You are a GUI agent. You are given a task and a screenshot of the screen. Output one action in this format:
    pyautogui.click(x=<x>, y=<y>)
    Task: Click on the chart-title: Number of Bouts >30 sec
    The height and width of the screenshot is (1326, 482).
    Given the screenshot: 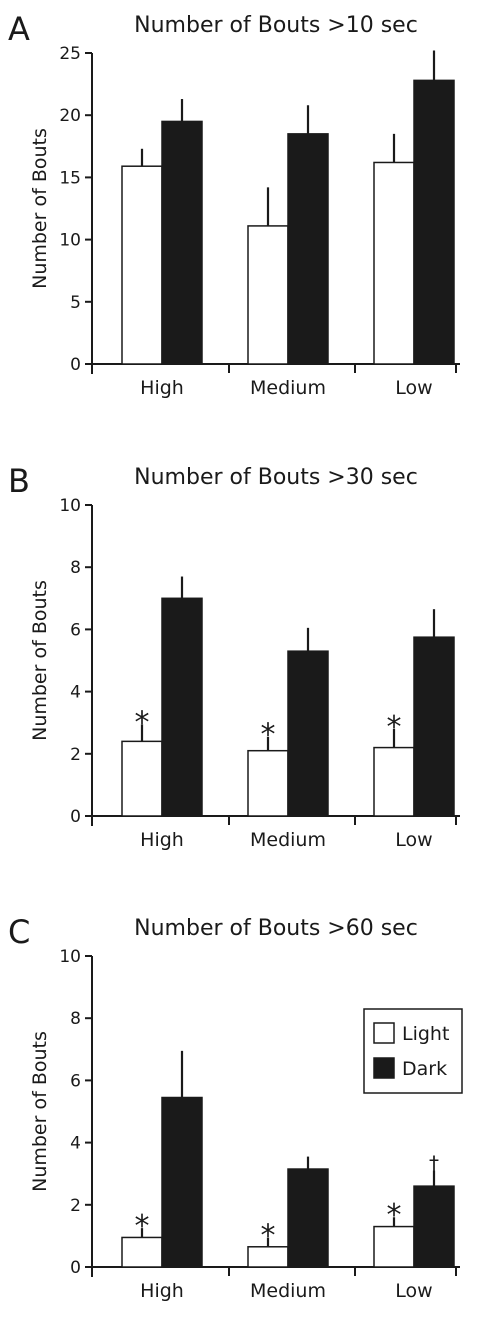 What is the action you would take?
    pyautogui.click(x=276, y=477)
    